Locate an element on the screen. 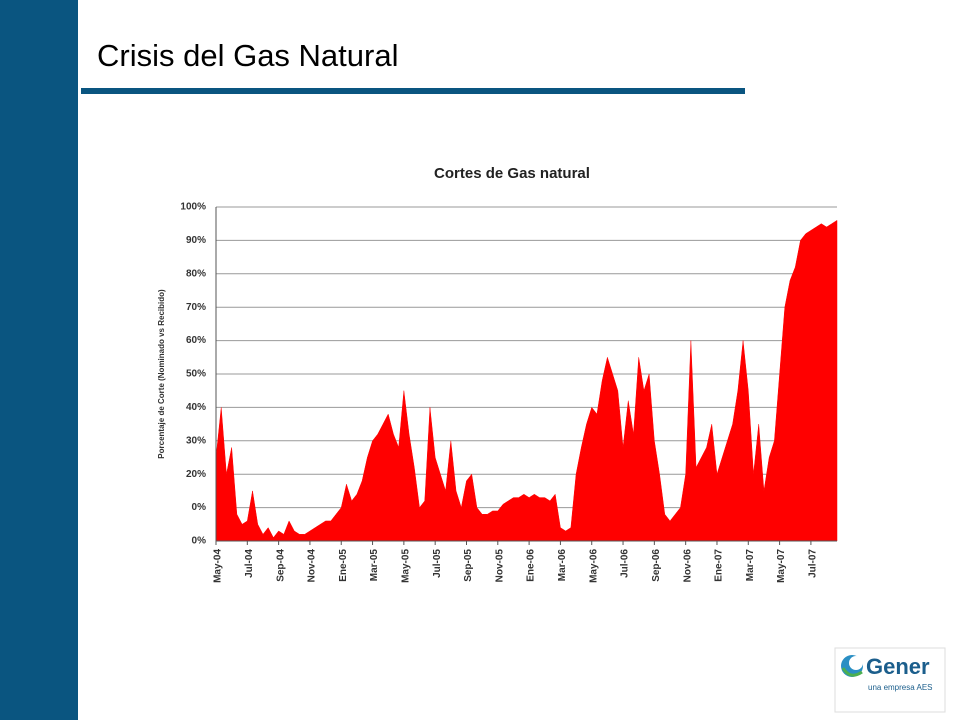 The height and width of the screenshot is (720, 960). x-tick-label: Jul-06 is located at coordinates (625, 563).